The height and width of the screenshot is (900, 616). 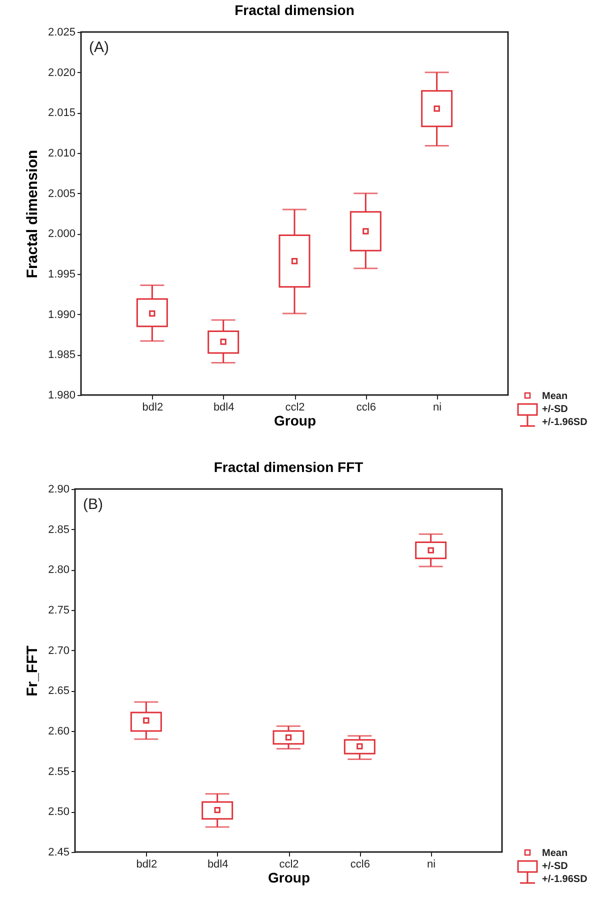 I want to click on y-tick-label: 2.005, so click(x=62, y=194).